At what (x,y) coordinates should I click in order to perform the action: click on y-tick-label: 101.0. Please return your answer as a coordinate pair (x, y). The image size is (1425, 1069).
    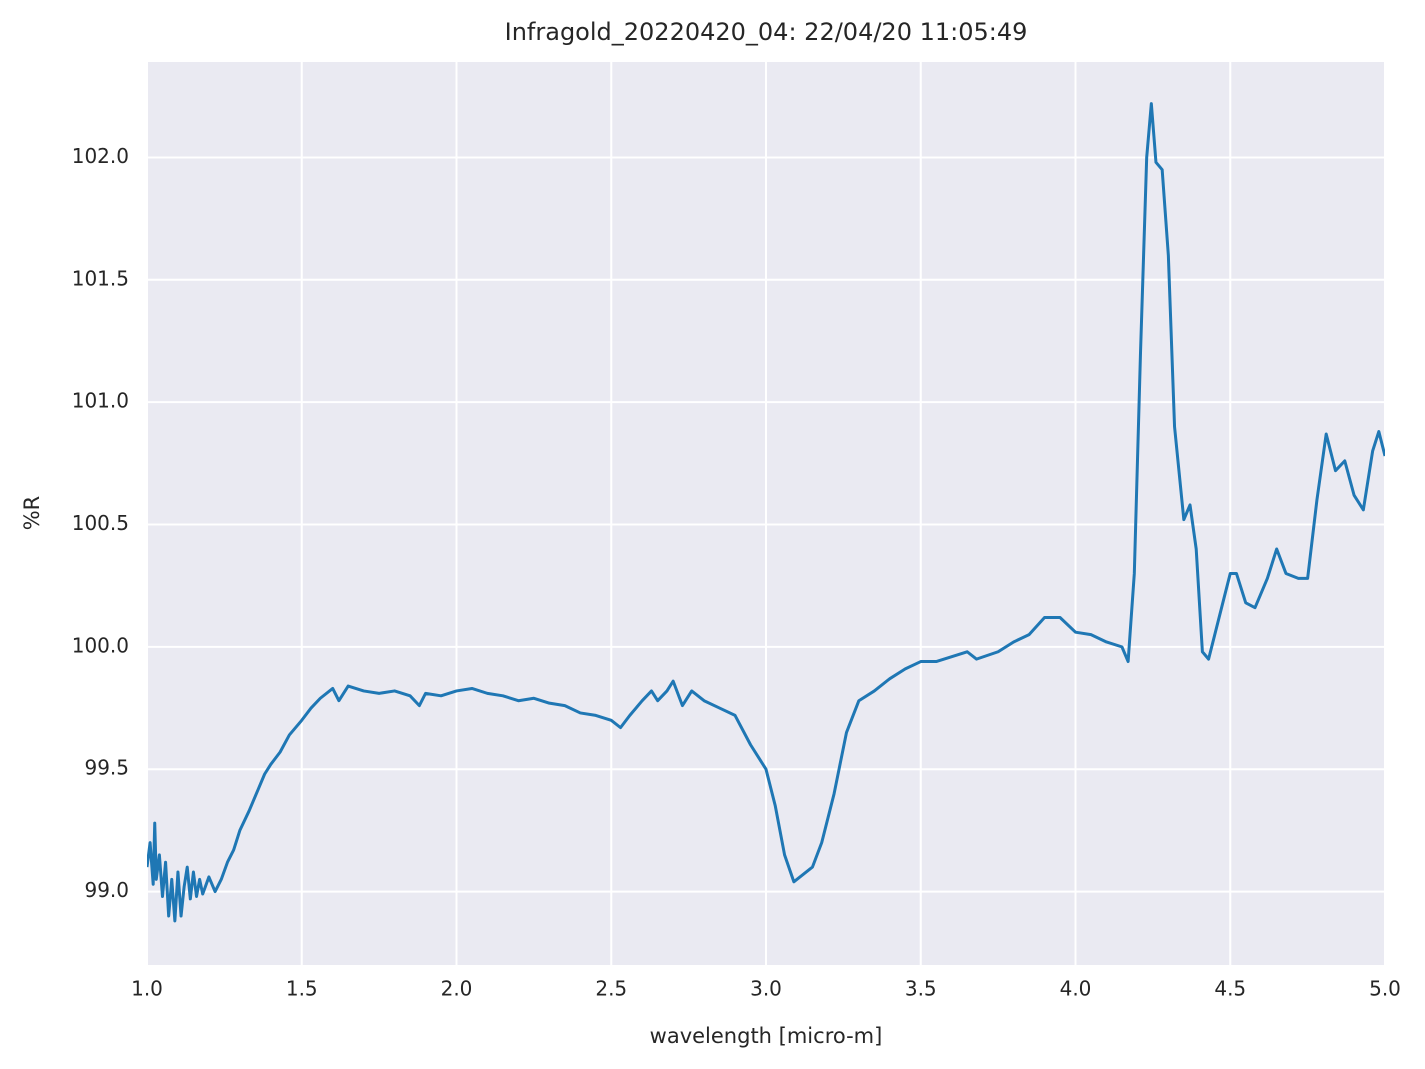
    Looking at the image, I should click on (100, 401).